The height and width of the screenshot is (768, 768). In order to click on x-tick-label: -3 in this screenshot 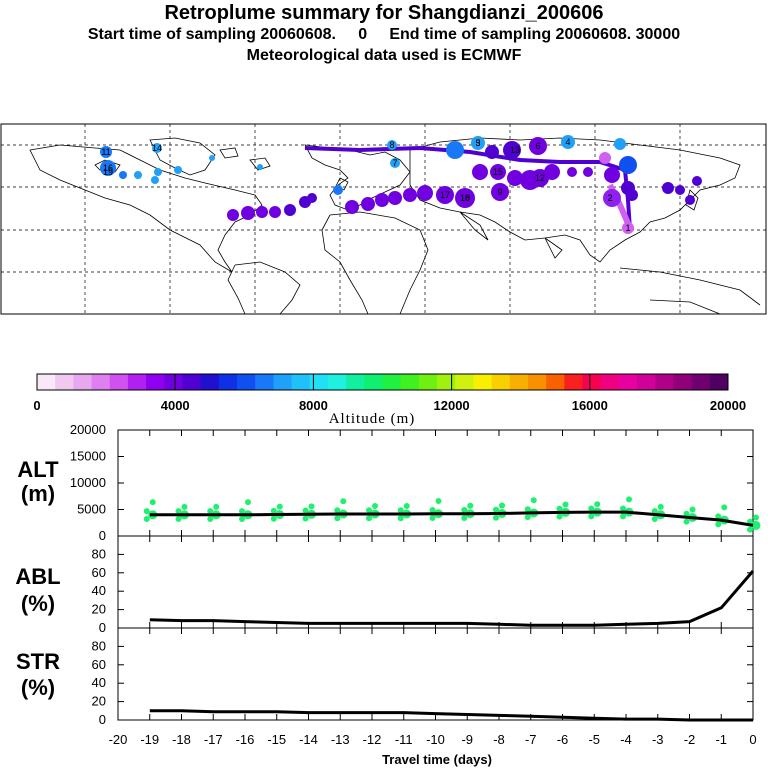, I will do `click(658, 739)`.